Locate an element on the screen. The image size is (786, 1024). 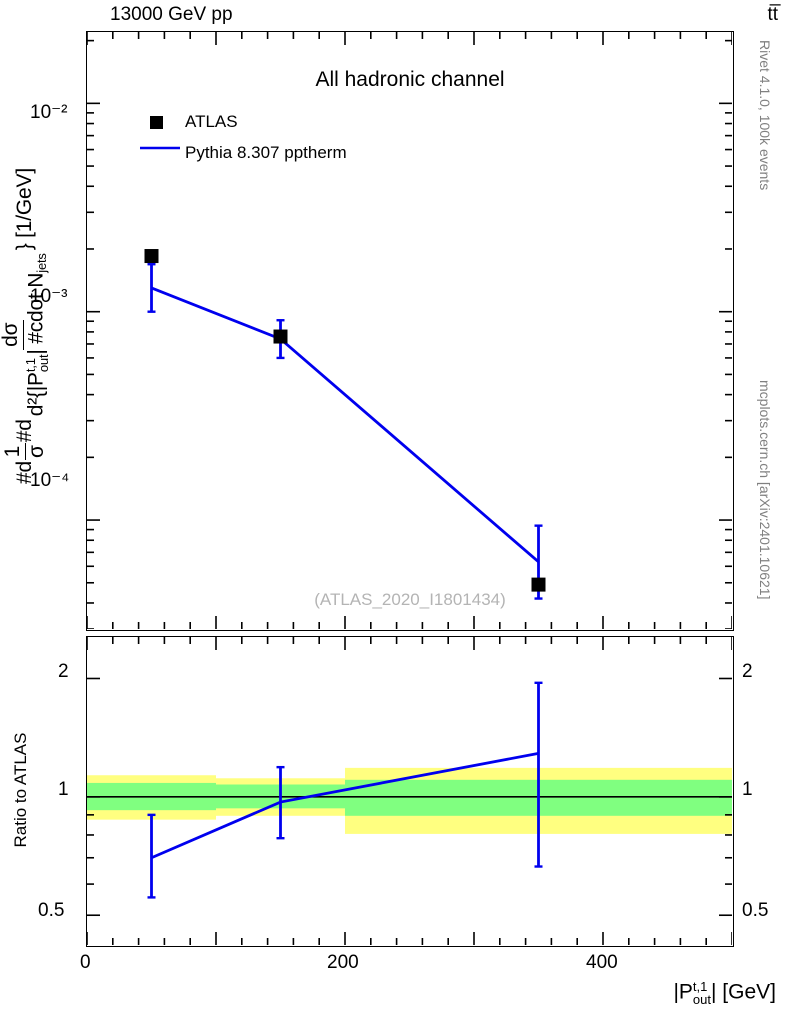
ratio-ytick-label-right-2: 0.5 is located at coordinates (755, 910).